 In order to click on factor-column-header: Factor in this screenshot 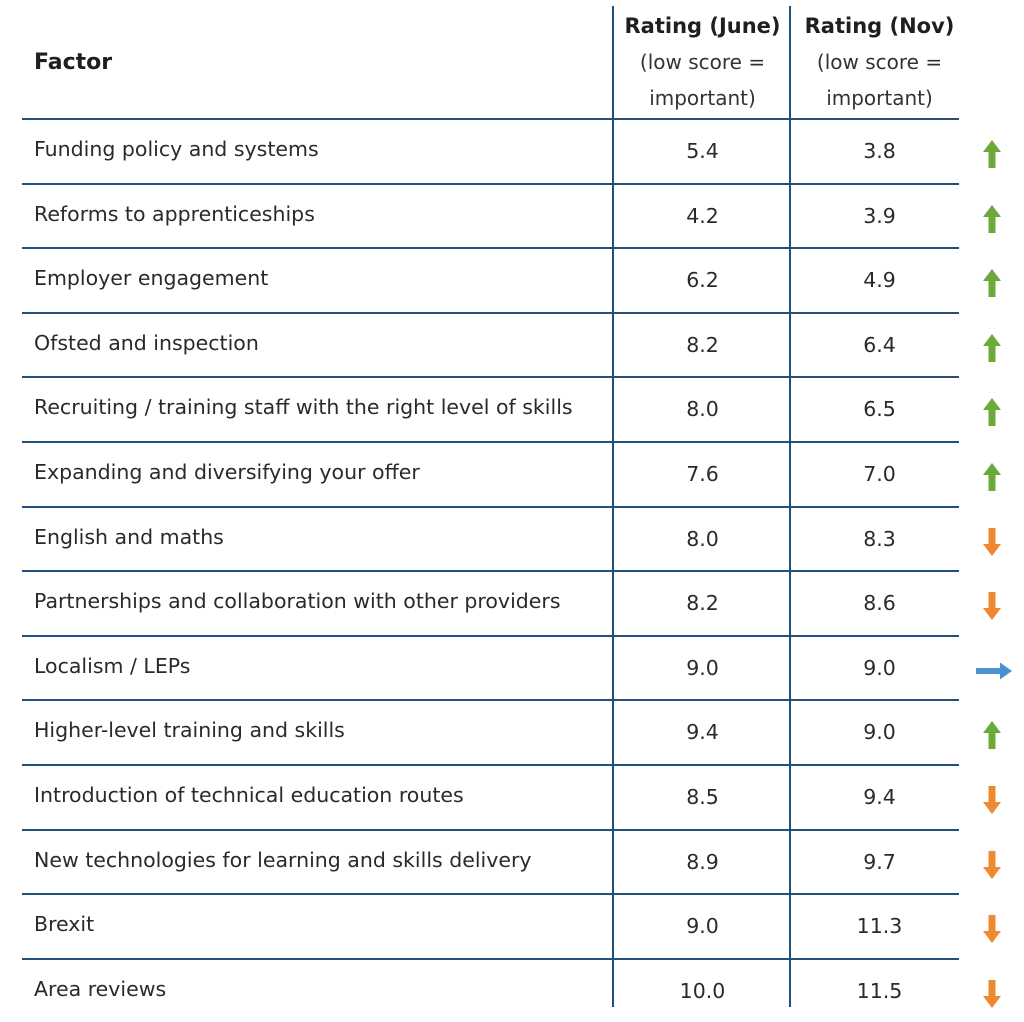, I will do `click(73, 62)`.